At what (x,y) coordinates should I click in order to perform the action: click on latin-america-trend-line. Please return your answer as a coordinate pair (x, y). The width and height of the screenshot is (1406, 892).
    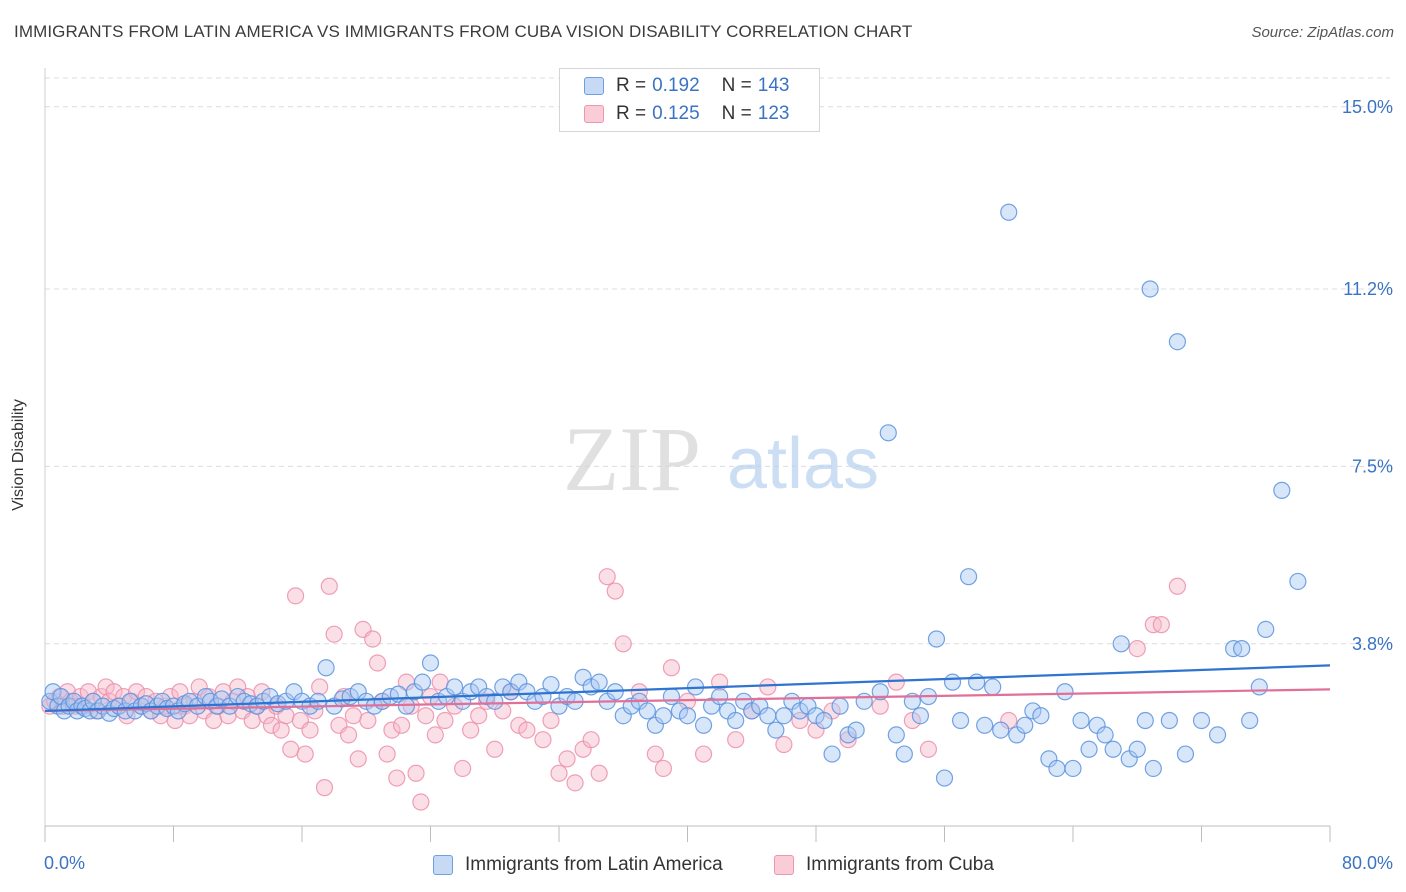
    Looking at the image, I should click on (687, 688).